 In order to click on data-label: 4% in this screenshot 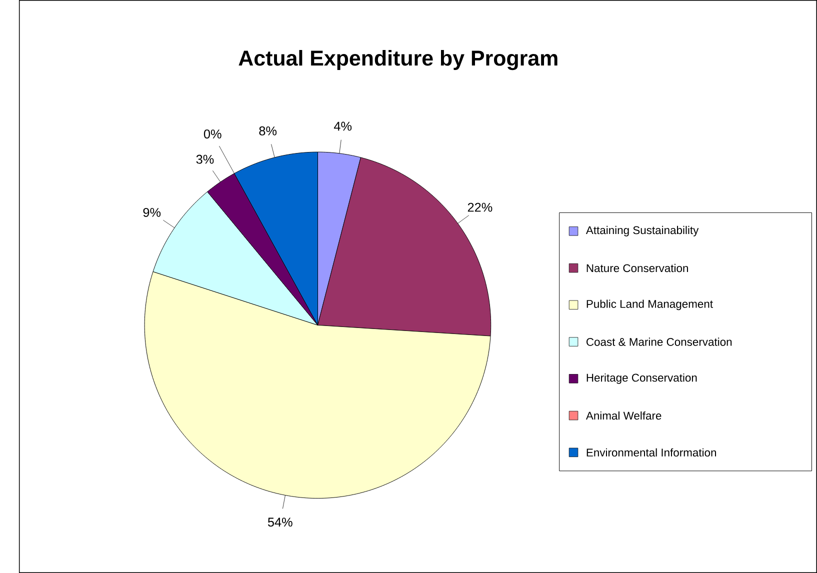, I will do `click(343, 126)`.